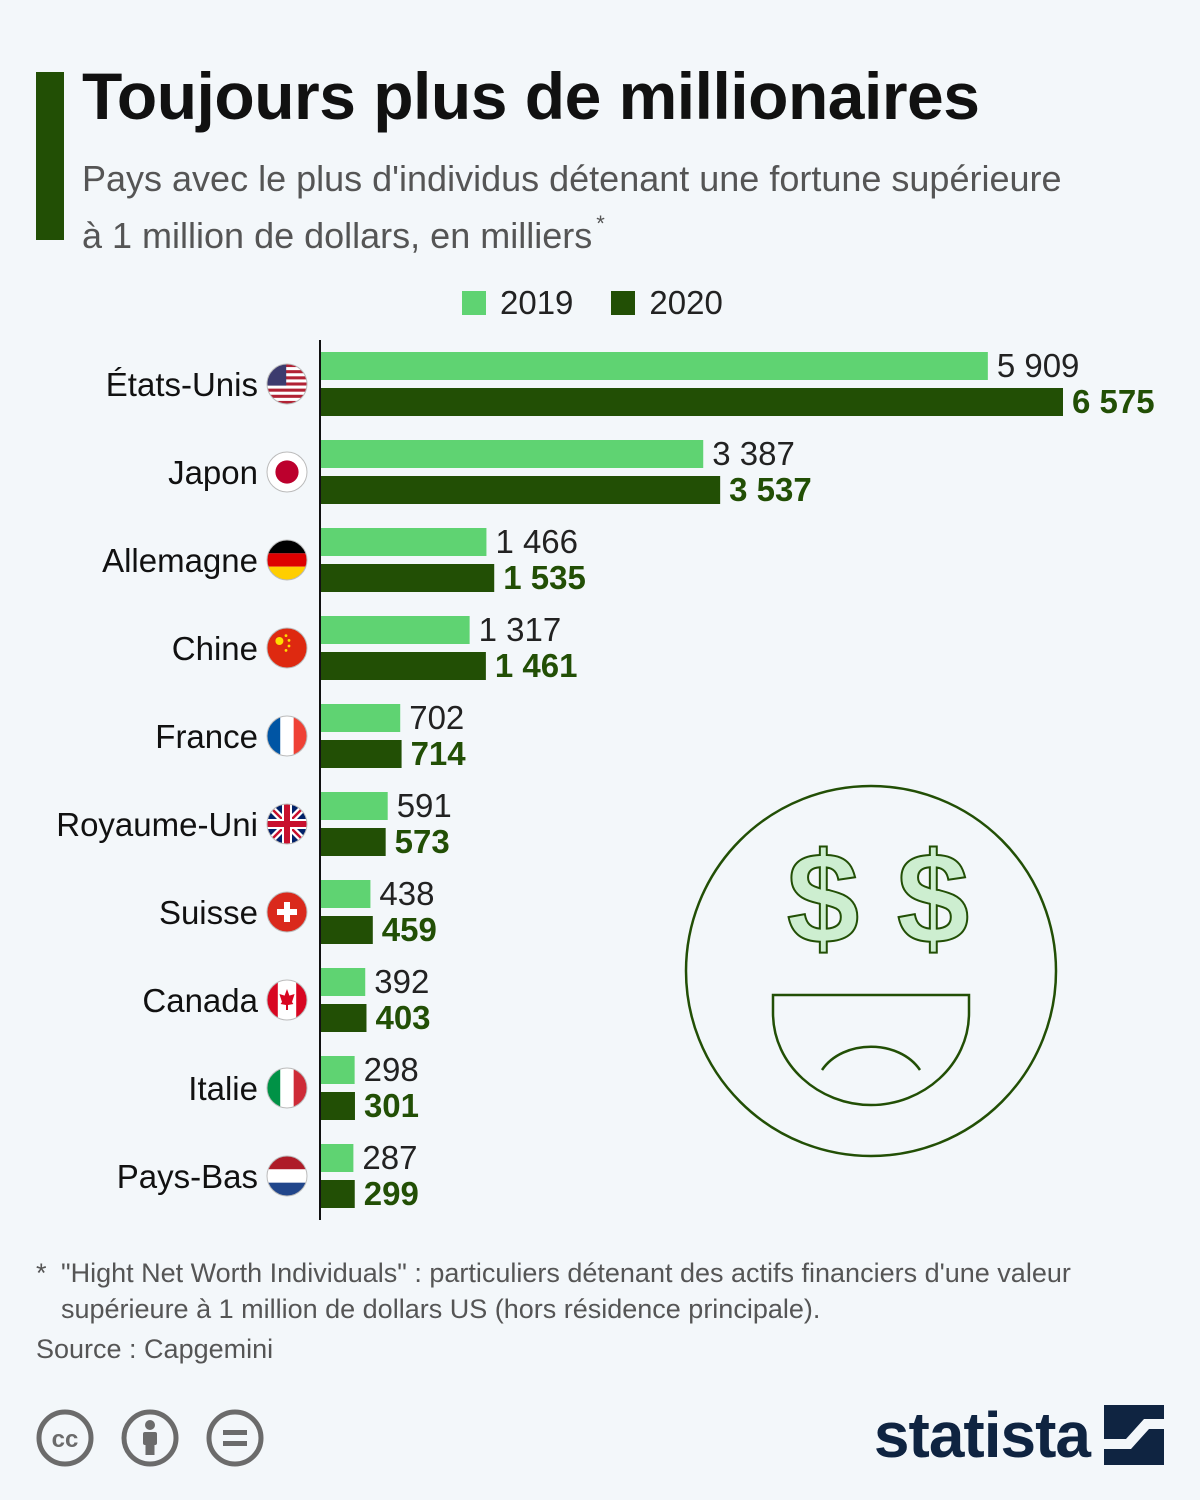  What do you see at coordinates (770, 489) in the screenshot?
I see `value-label-2020-row-1: 3 537` at bounding box center [770, 489].